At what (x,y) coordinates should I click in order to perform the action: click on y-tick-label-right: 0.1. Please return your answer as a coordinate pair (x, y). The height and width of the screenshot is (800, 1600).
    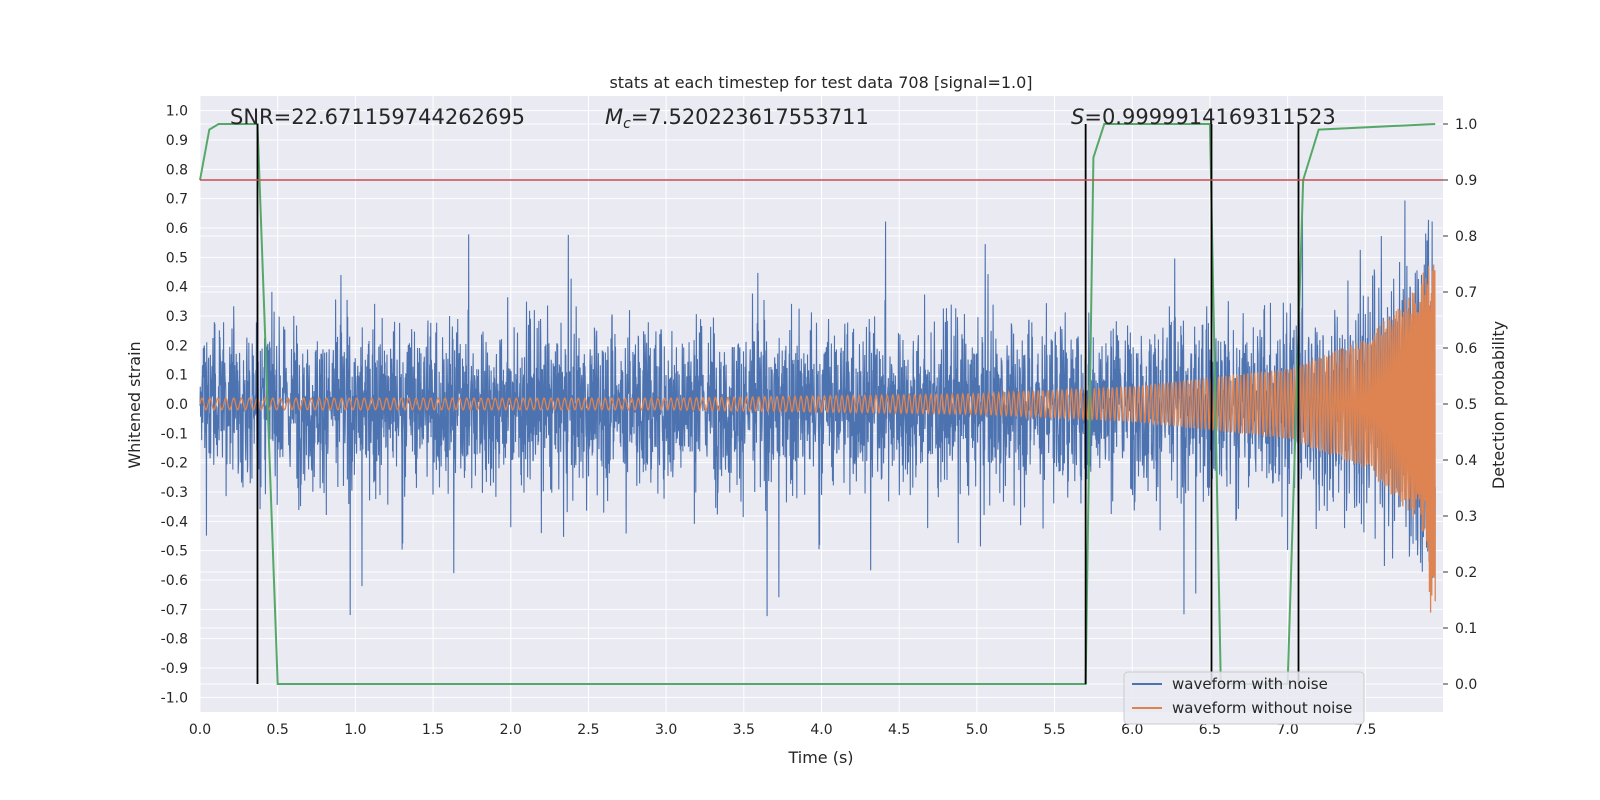
    Looking at the image, I should click on (1466, 629).